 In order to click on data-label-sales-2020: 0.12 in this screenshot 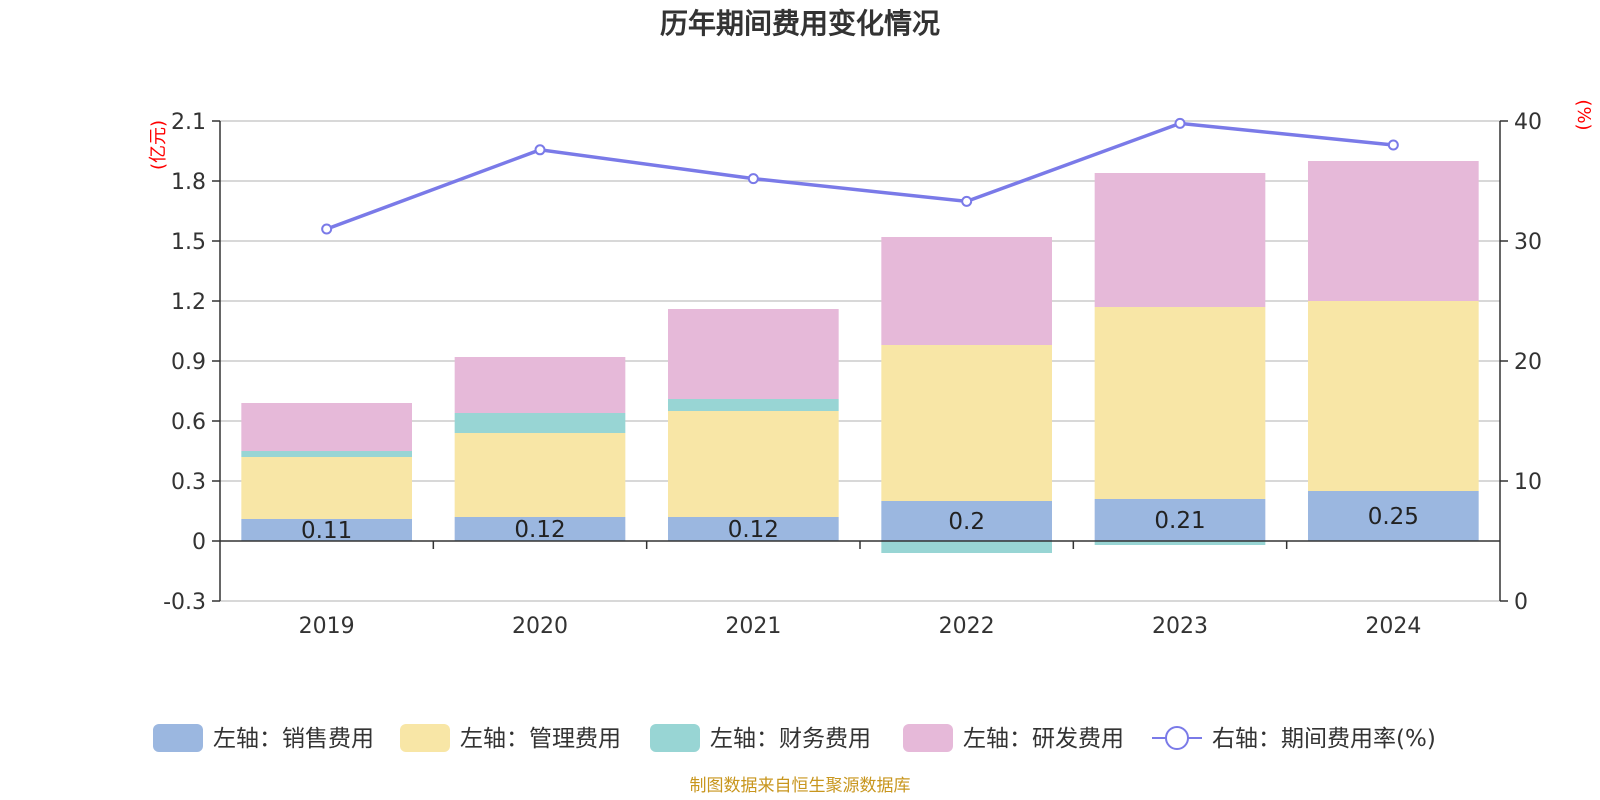, I will do `click(539, 530)`.